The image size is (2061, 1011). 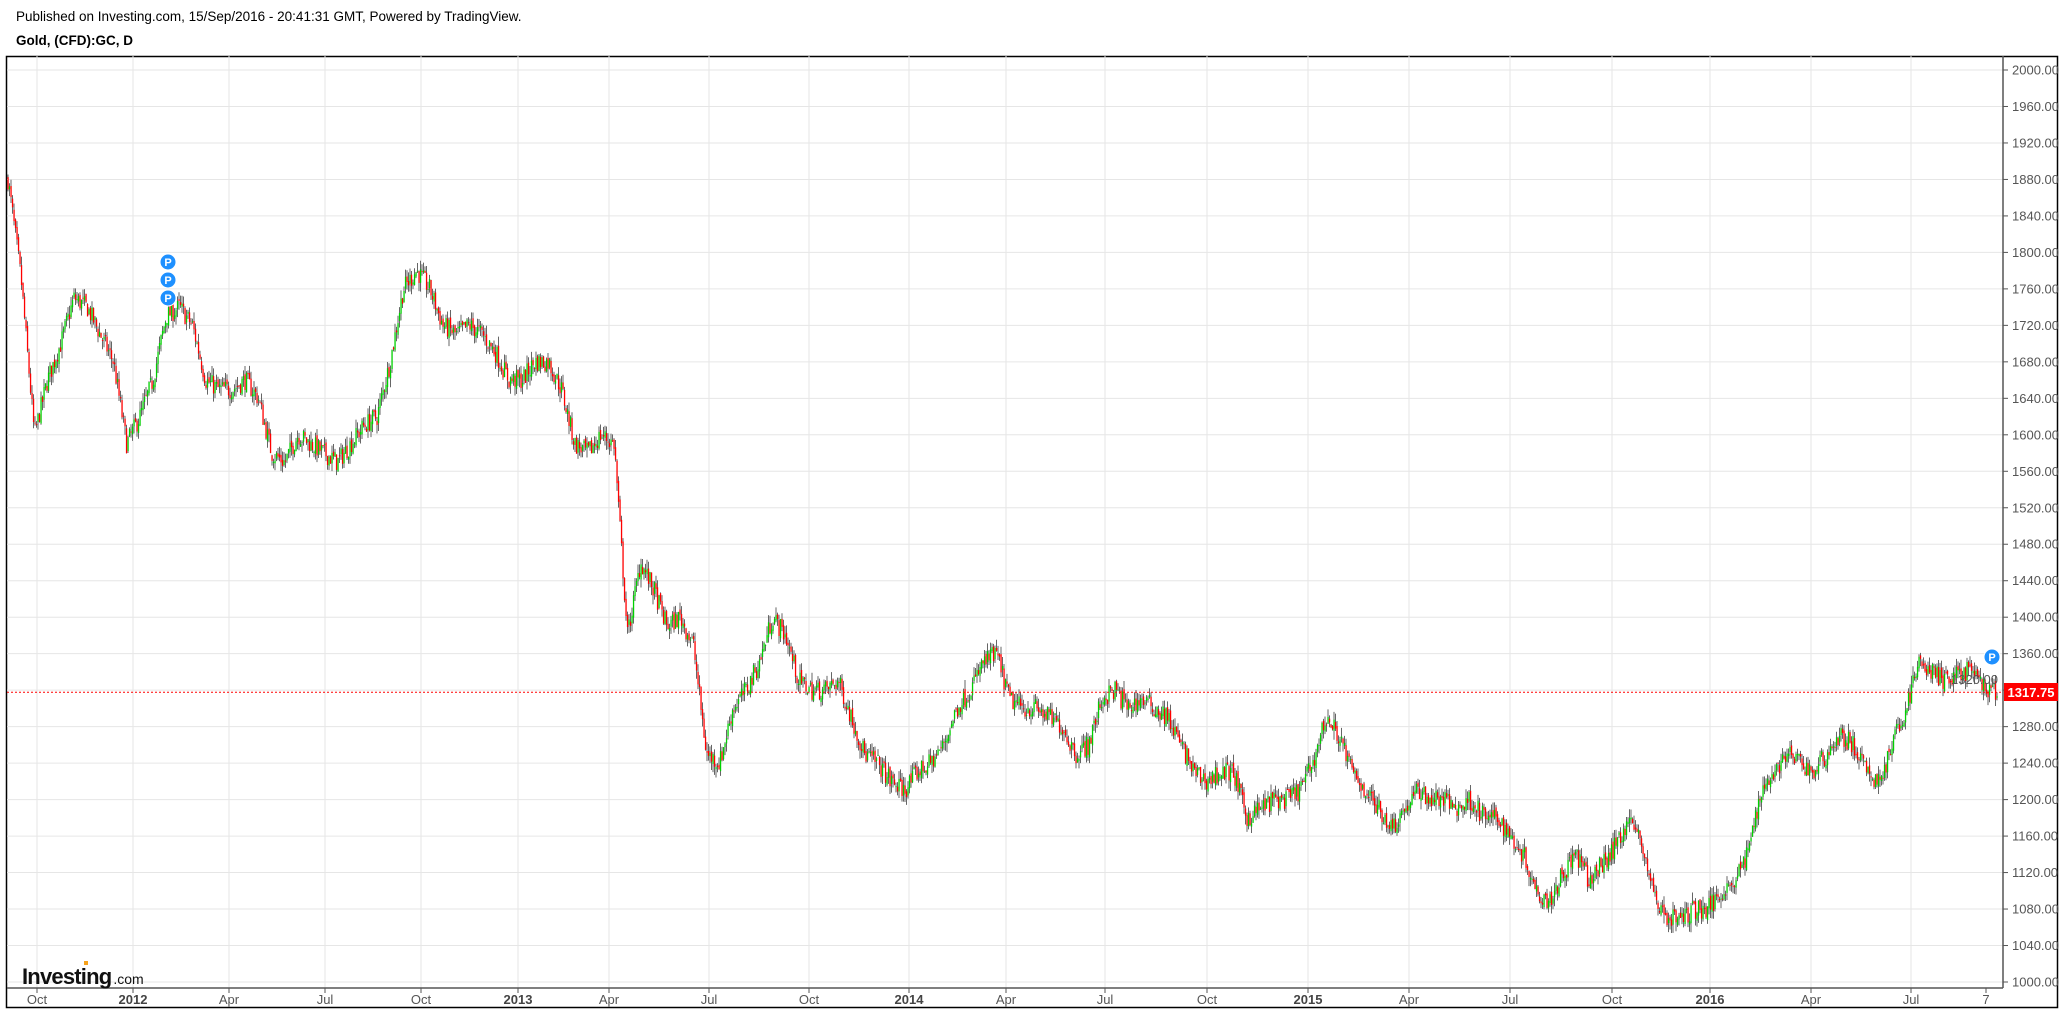 What do you see at coordinates (83, 975) in the screenshot?
I see `investing-logo: Investing .com` at bounding box center [83, 975].